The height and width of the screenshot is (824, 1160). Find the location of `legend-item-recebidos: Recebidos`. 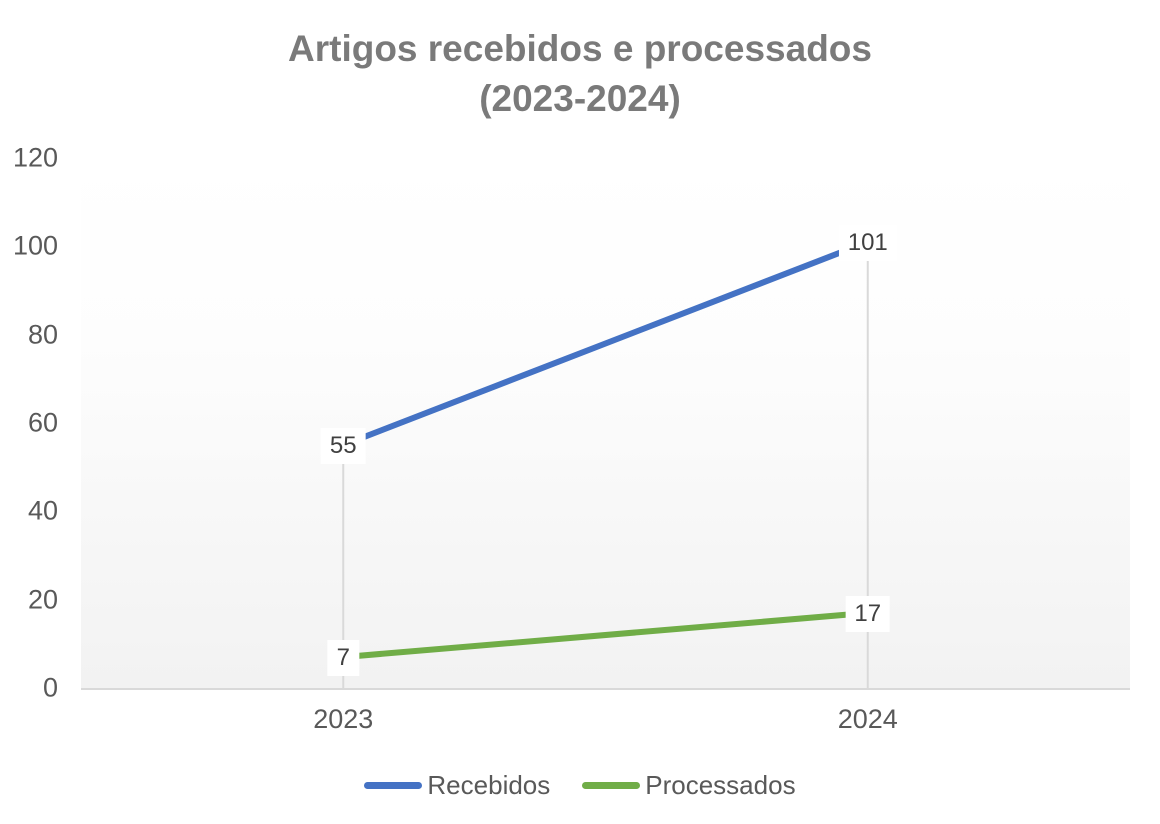

legend-item-recebidos: Recebidos is located at coordinates (457, 785).